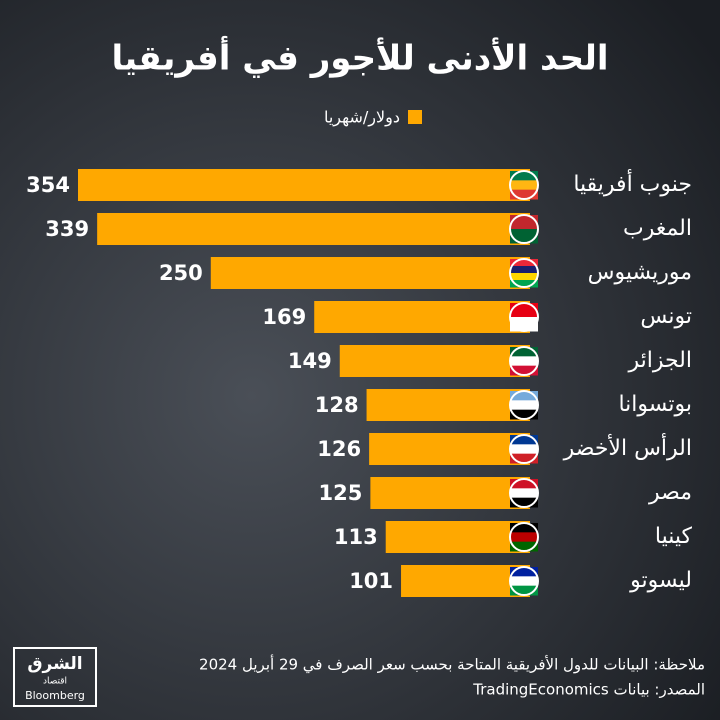 The height and width of the screenshot is (720, 720). What do you see at coordinates (337, 405) in the screenshot?
I see `value-label: 128` at bounding box center [337, 405].